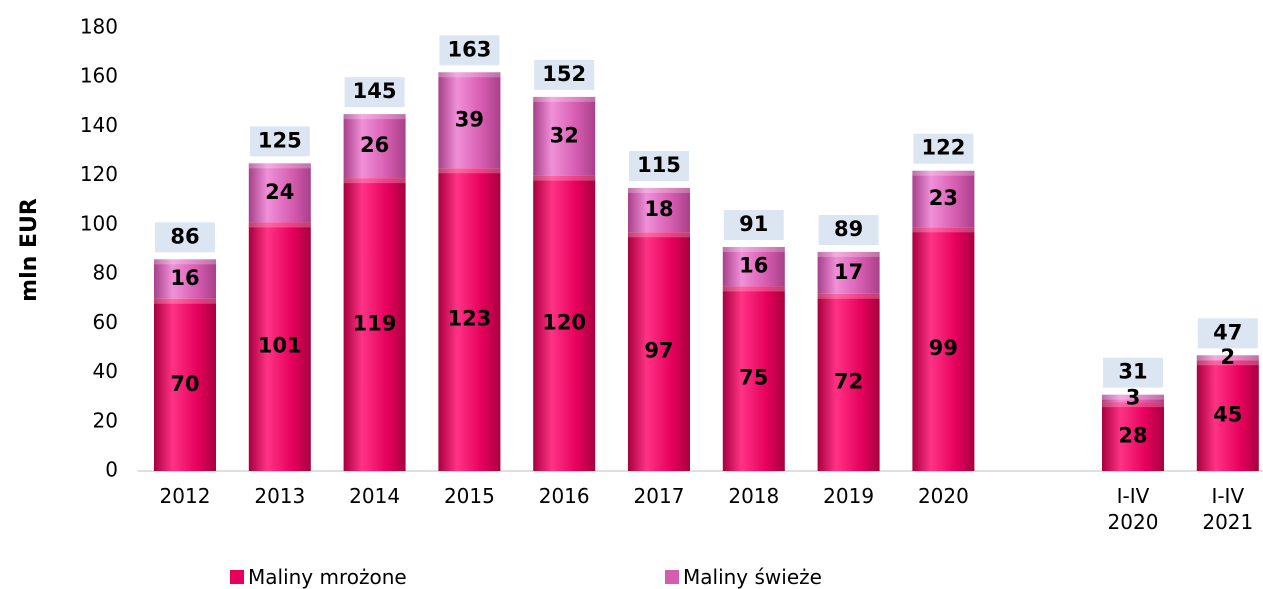 This screenshot has width=1263, height=589. I want to click on x-tick-label: I-IV 2020, so click(1133, 509).